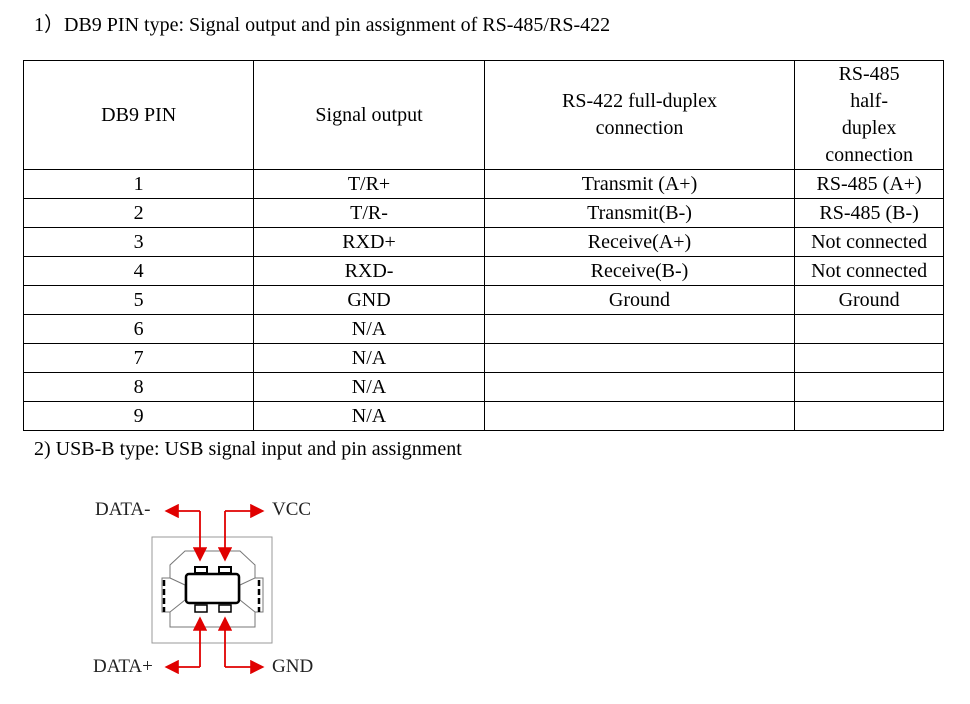  I want to click on column-header: Signal output, so click(369, 115).